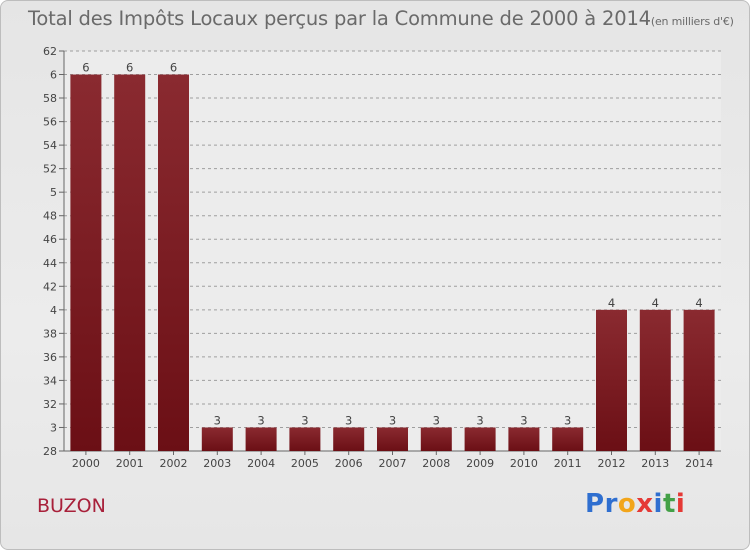  What do you see at coordinates (130, 463) in the screenshot?
I see `x-tick-label: 2001` at bounding box center [130, 463].